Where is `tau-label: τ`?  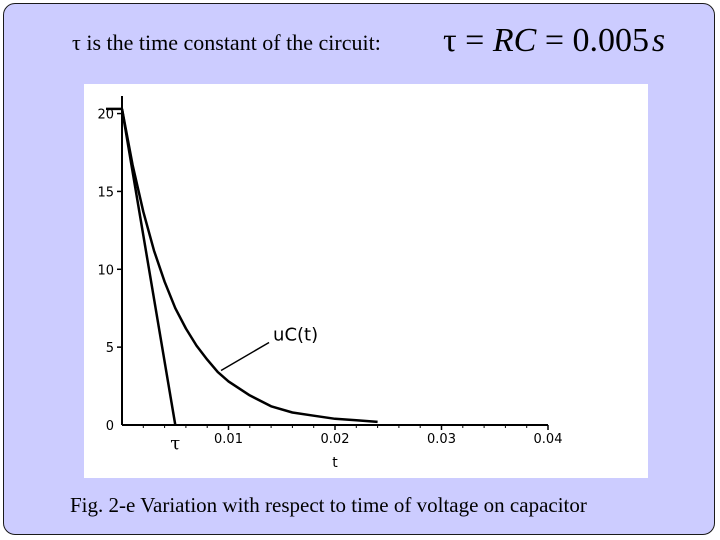 tau-label: τ is located at coordinates (175, 443).